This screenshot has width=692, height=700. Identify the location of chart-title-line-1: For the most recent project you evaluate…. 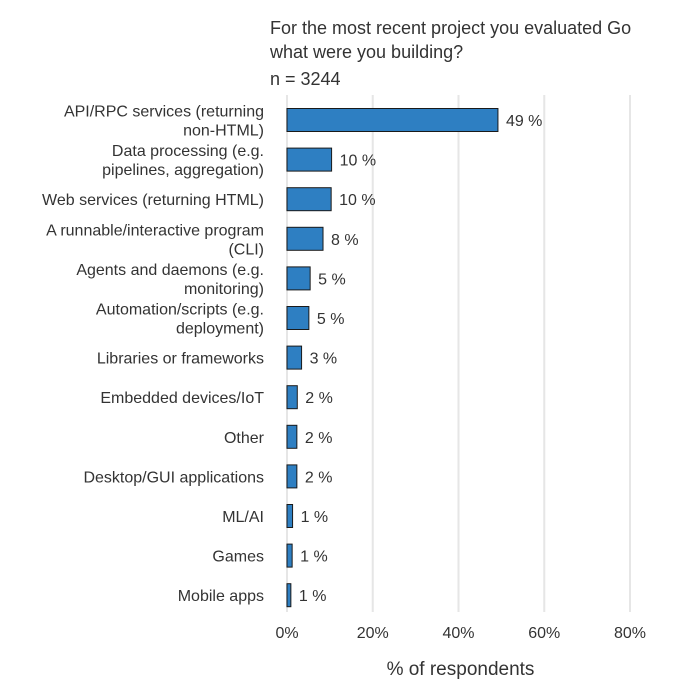
(451, 28).